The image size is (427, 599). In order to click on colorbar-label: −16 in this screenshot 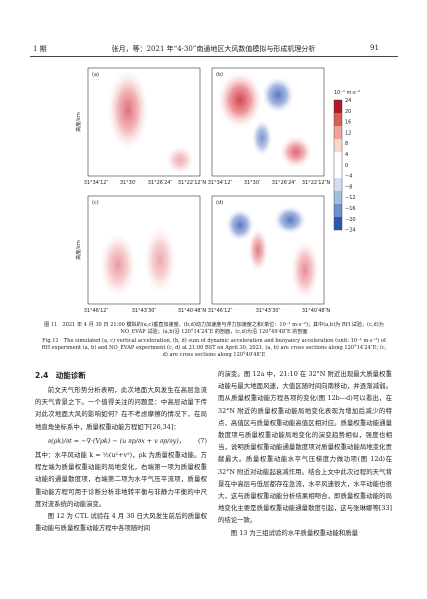, I will do `click(350, 209)`.